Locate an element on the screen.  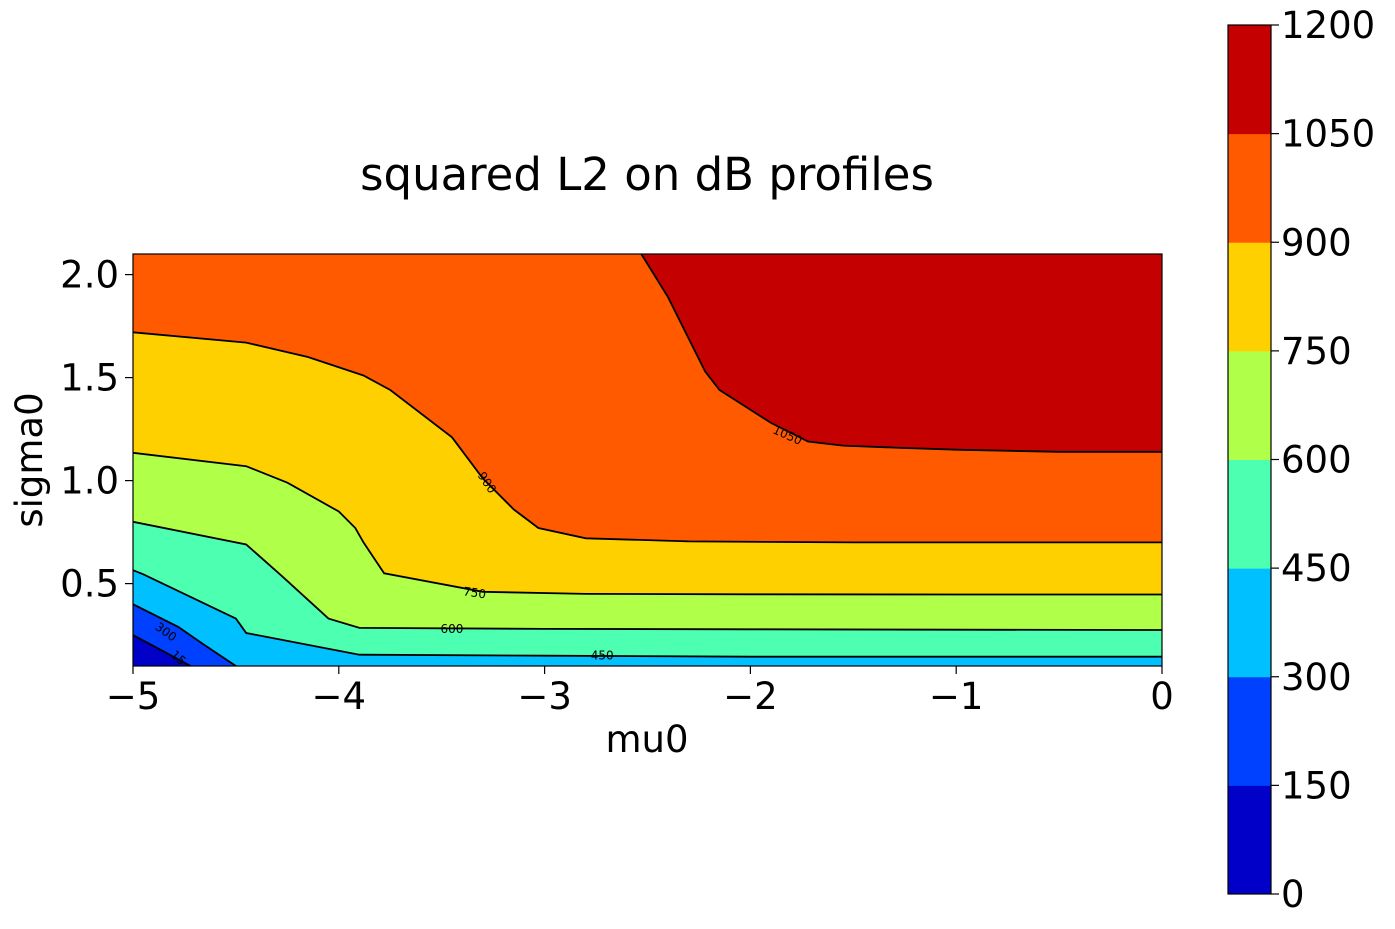
y-tick-label: 1.5 is located at coordinates (89, 378).